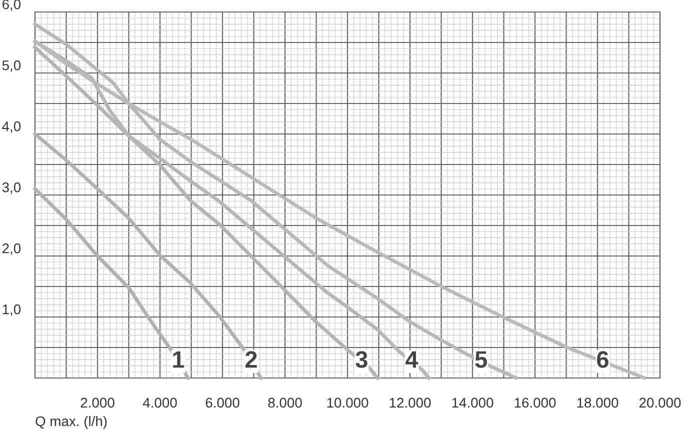 This screenshot has height=438, width=687. Describe the element at coordinates (412, 359) in the screenshot. I see `series-label: 4` at that location.